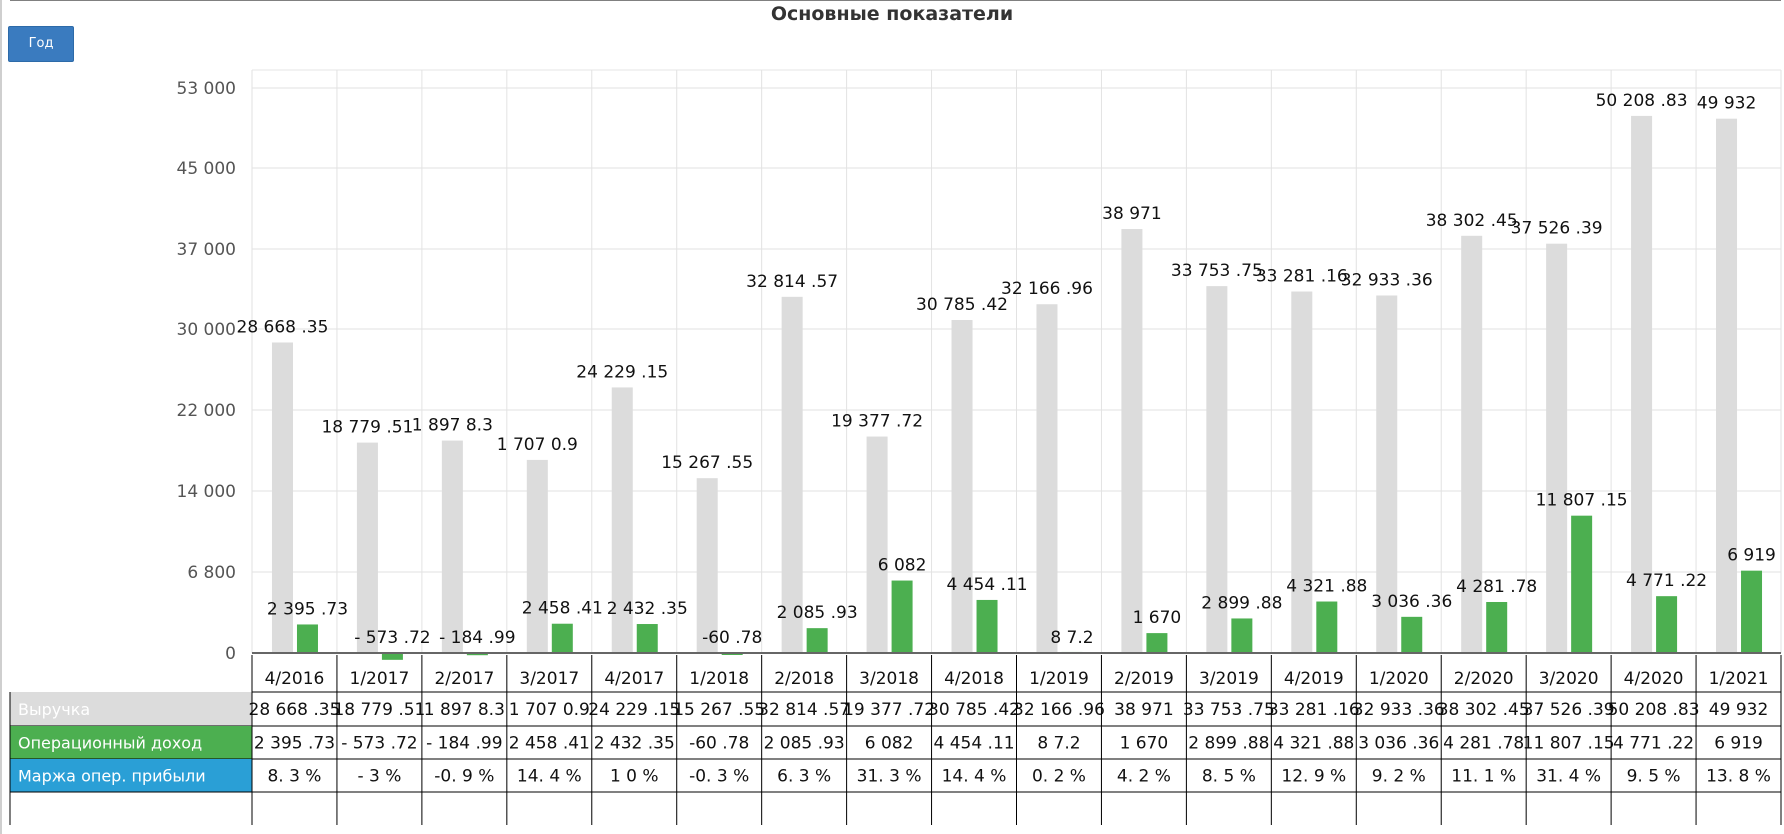 Image resolution: width=1784 pixels, height=834 pixels. I want to click on chart-title: Основные показатели, so click(892, 14).